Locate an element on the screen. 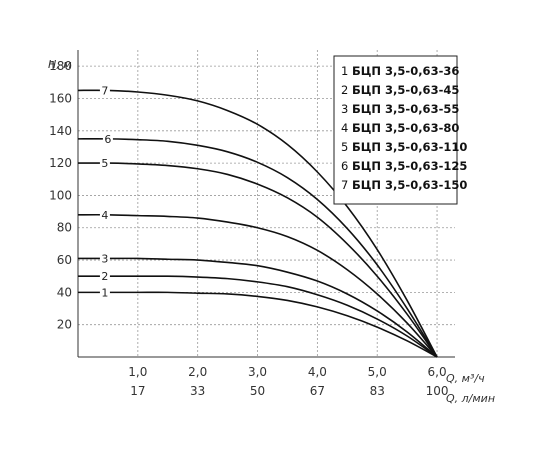  legend-entry-7: 7 БЦП 3,5-0,63-150 is located at coordinates (404, 185).